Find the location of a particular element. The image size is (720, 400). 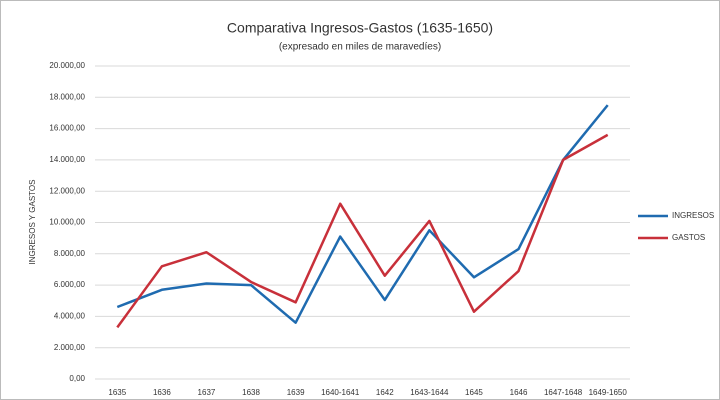

y-tick-label: 4.000,00 is located at coordinates (70, 316).